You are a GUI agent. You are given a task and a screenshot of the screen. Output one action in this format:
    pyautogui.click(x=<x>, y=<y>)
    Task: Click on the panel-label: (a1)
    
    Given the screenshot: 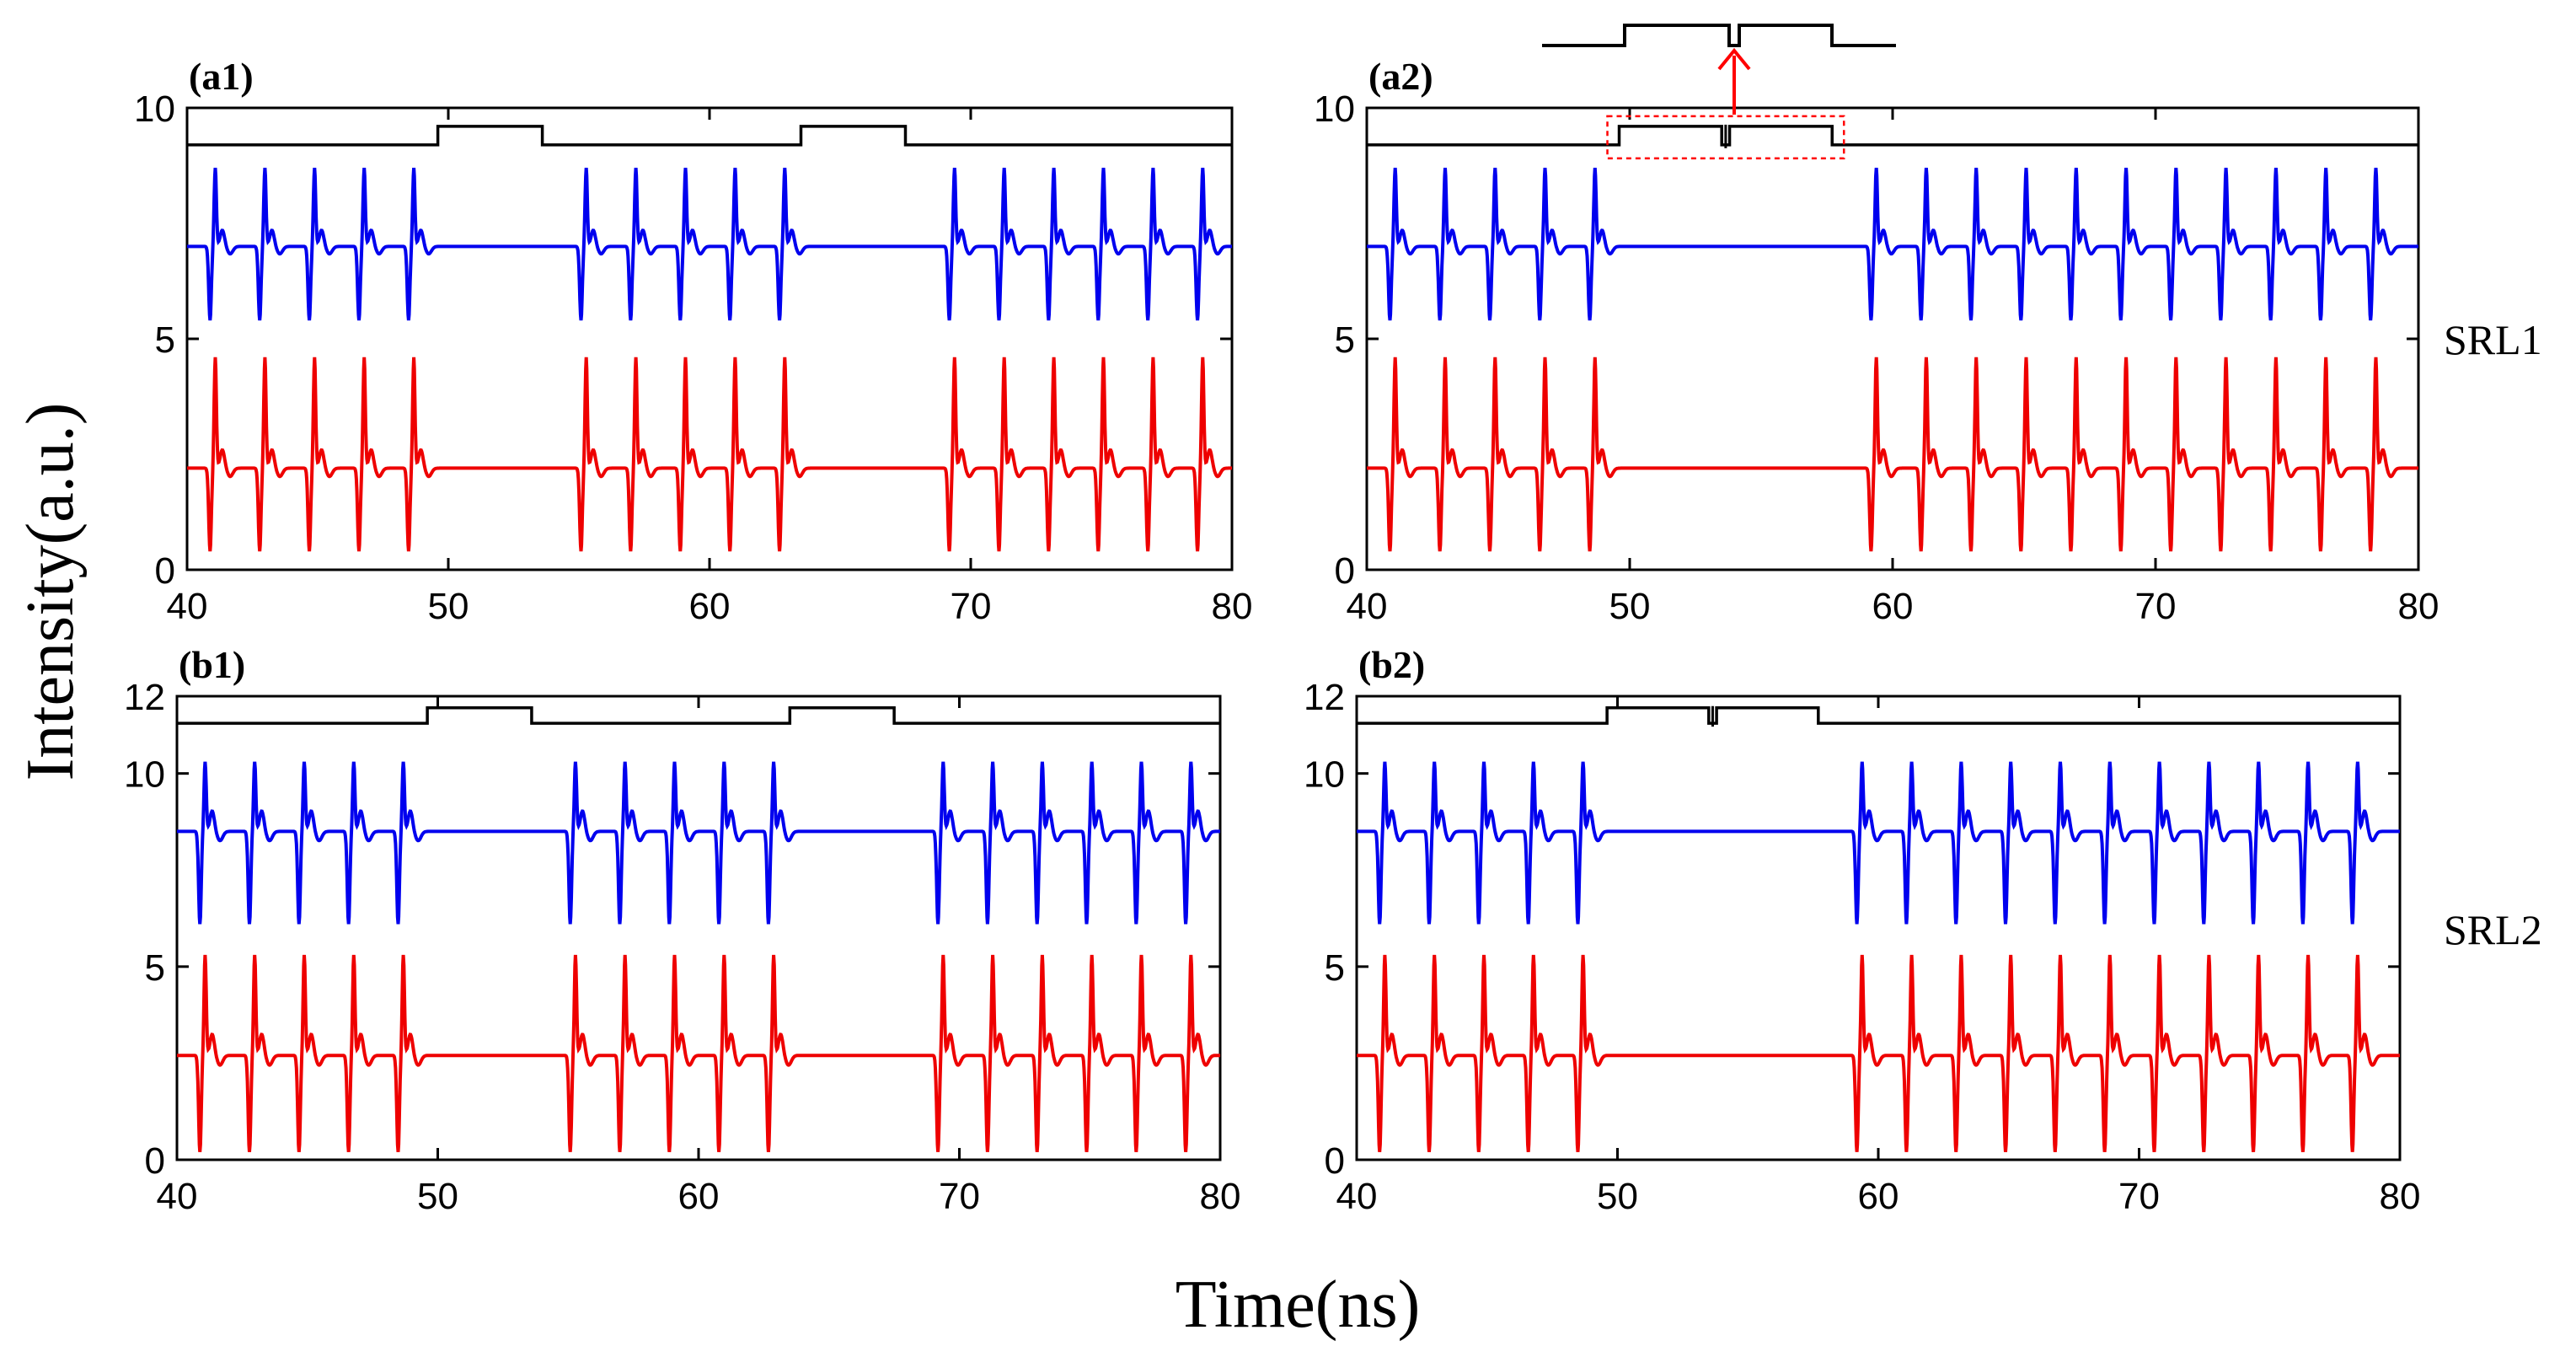 What is the action you would take?
    pyautogui.click(x=222, y=76)
    